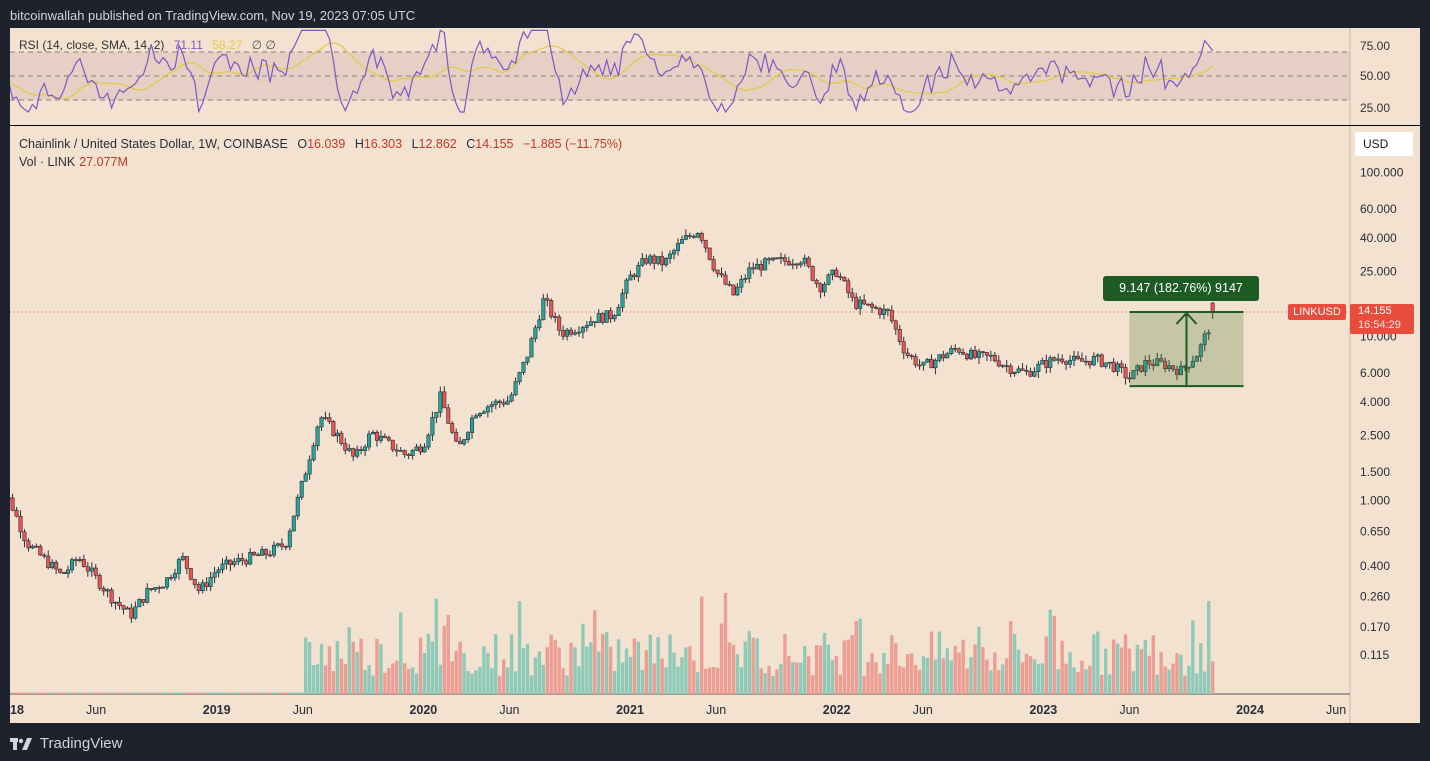 The height and width of the screenshot is (761, 1430). I want to click on measure-label: 9.147 (182.76%) 9147, so click(1181, 288).